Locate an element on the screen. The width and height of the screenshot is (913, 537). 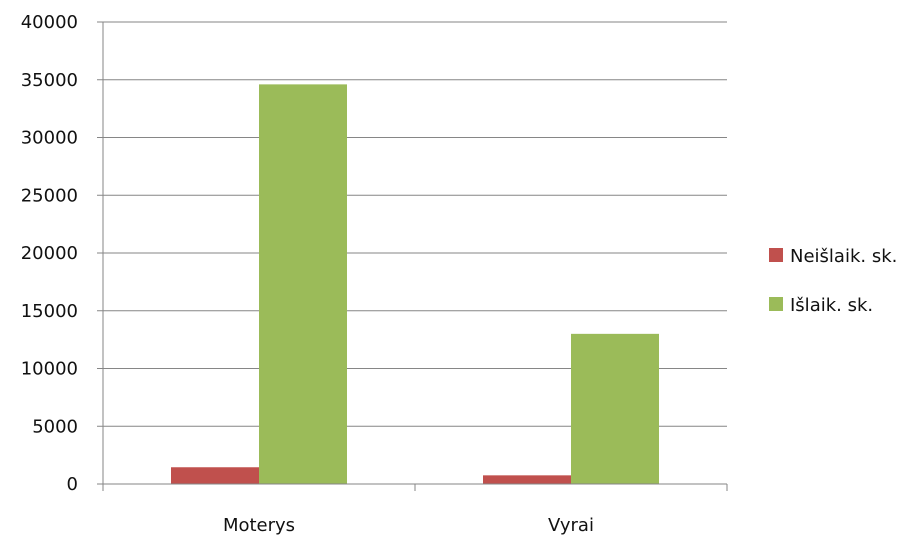
y-axis-tick-labels: 0 5000 10000 15000 20000 25000 30000 35000 40000 is located at coordinates (49, 253).